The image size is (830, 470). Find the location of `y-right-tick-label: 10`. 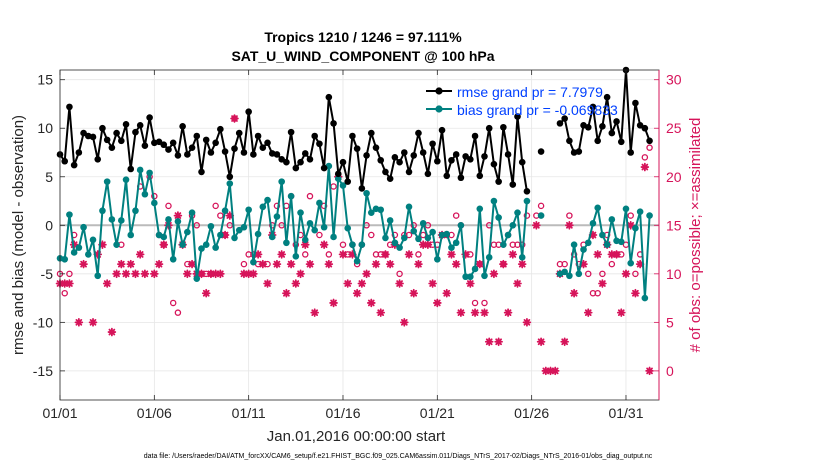

y-right-tick-label: 10 is located at coordinates (674, 274).